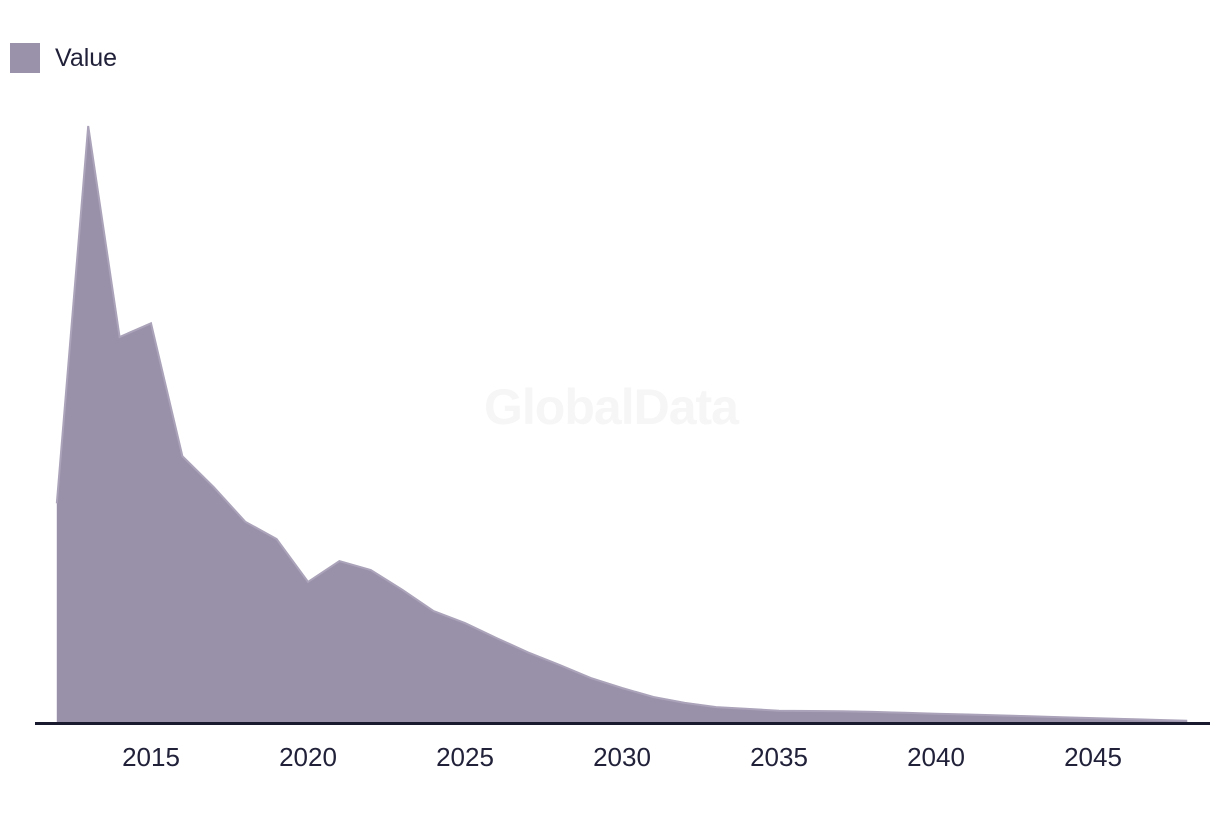 This screenshot has width=1220, height=816. What do you see at coordinates (151, 757) in the screenshot?
I see `x-tick-label: 2015` at bounding box center [151, 757].